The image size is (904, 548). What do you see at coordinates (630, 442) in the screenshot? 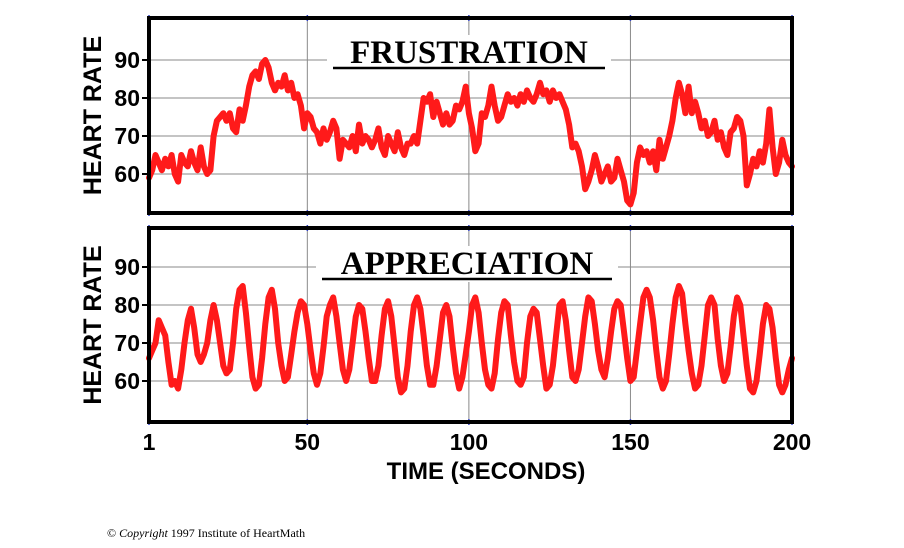
I see `x-tick-label: 150` at bounding box center [630, 442].